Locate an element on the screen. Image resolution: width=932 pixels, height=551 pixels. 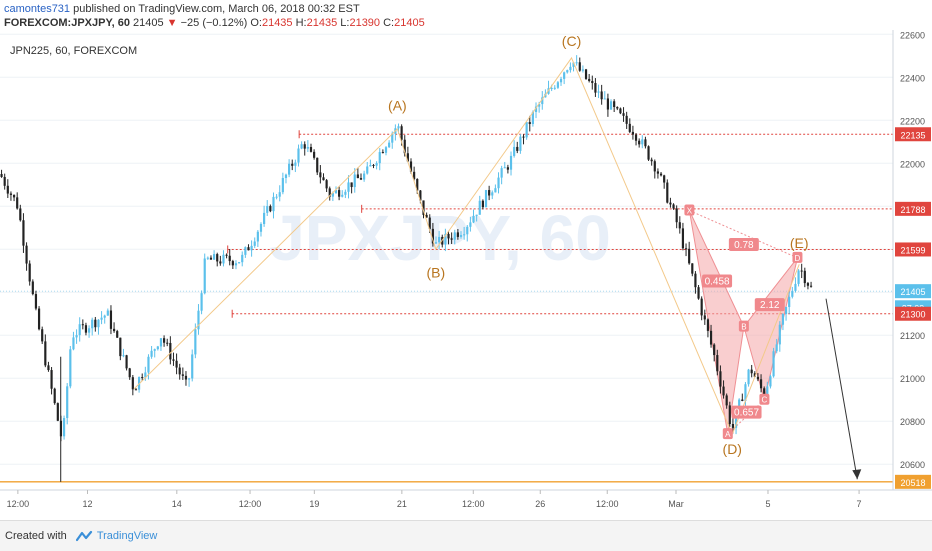
projection-arrow is located at coordinates (841, 389).